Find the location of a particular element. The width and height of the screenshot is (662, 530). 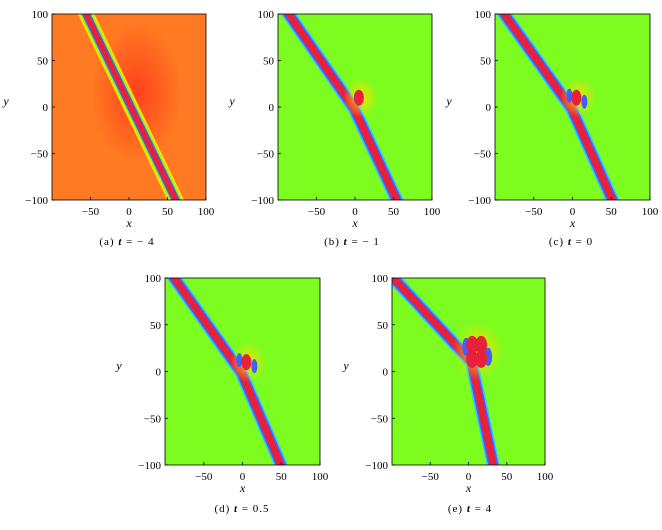

caption-value: = 0.5 is located at coordinates (253, 509).